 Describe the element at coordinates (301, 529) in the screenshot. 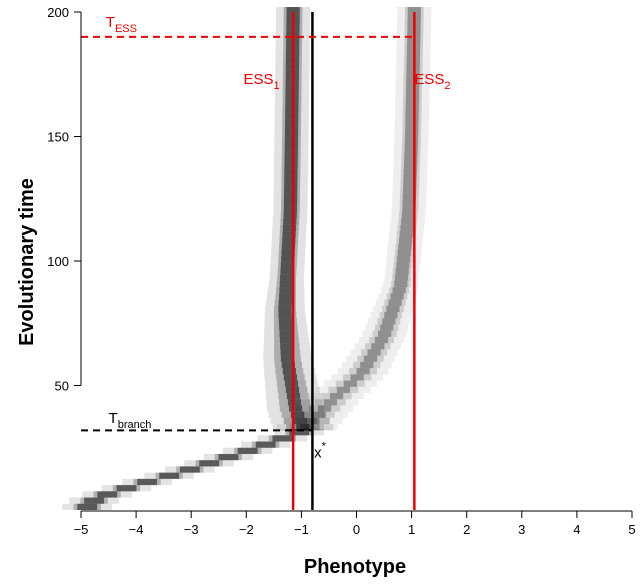

I see `x-tick-label: −1` at that location.